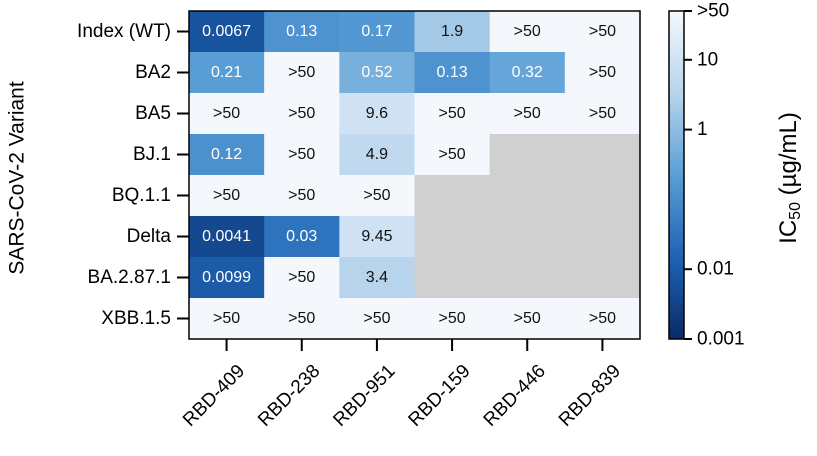  I want to click on cell-value-label: 1.9, so click(452, 31).